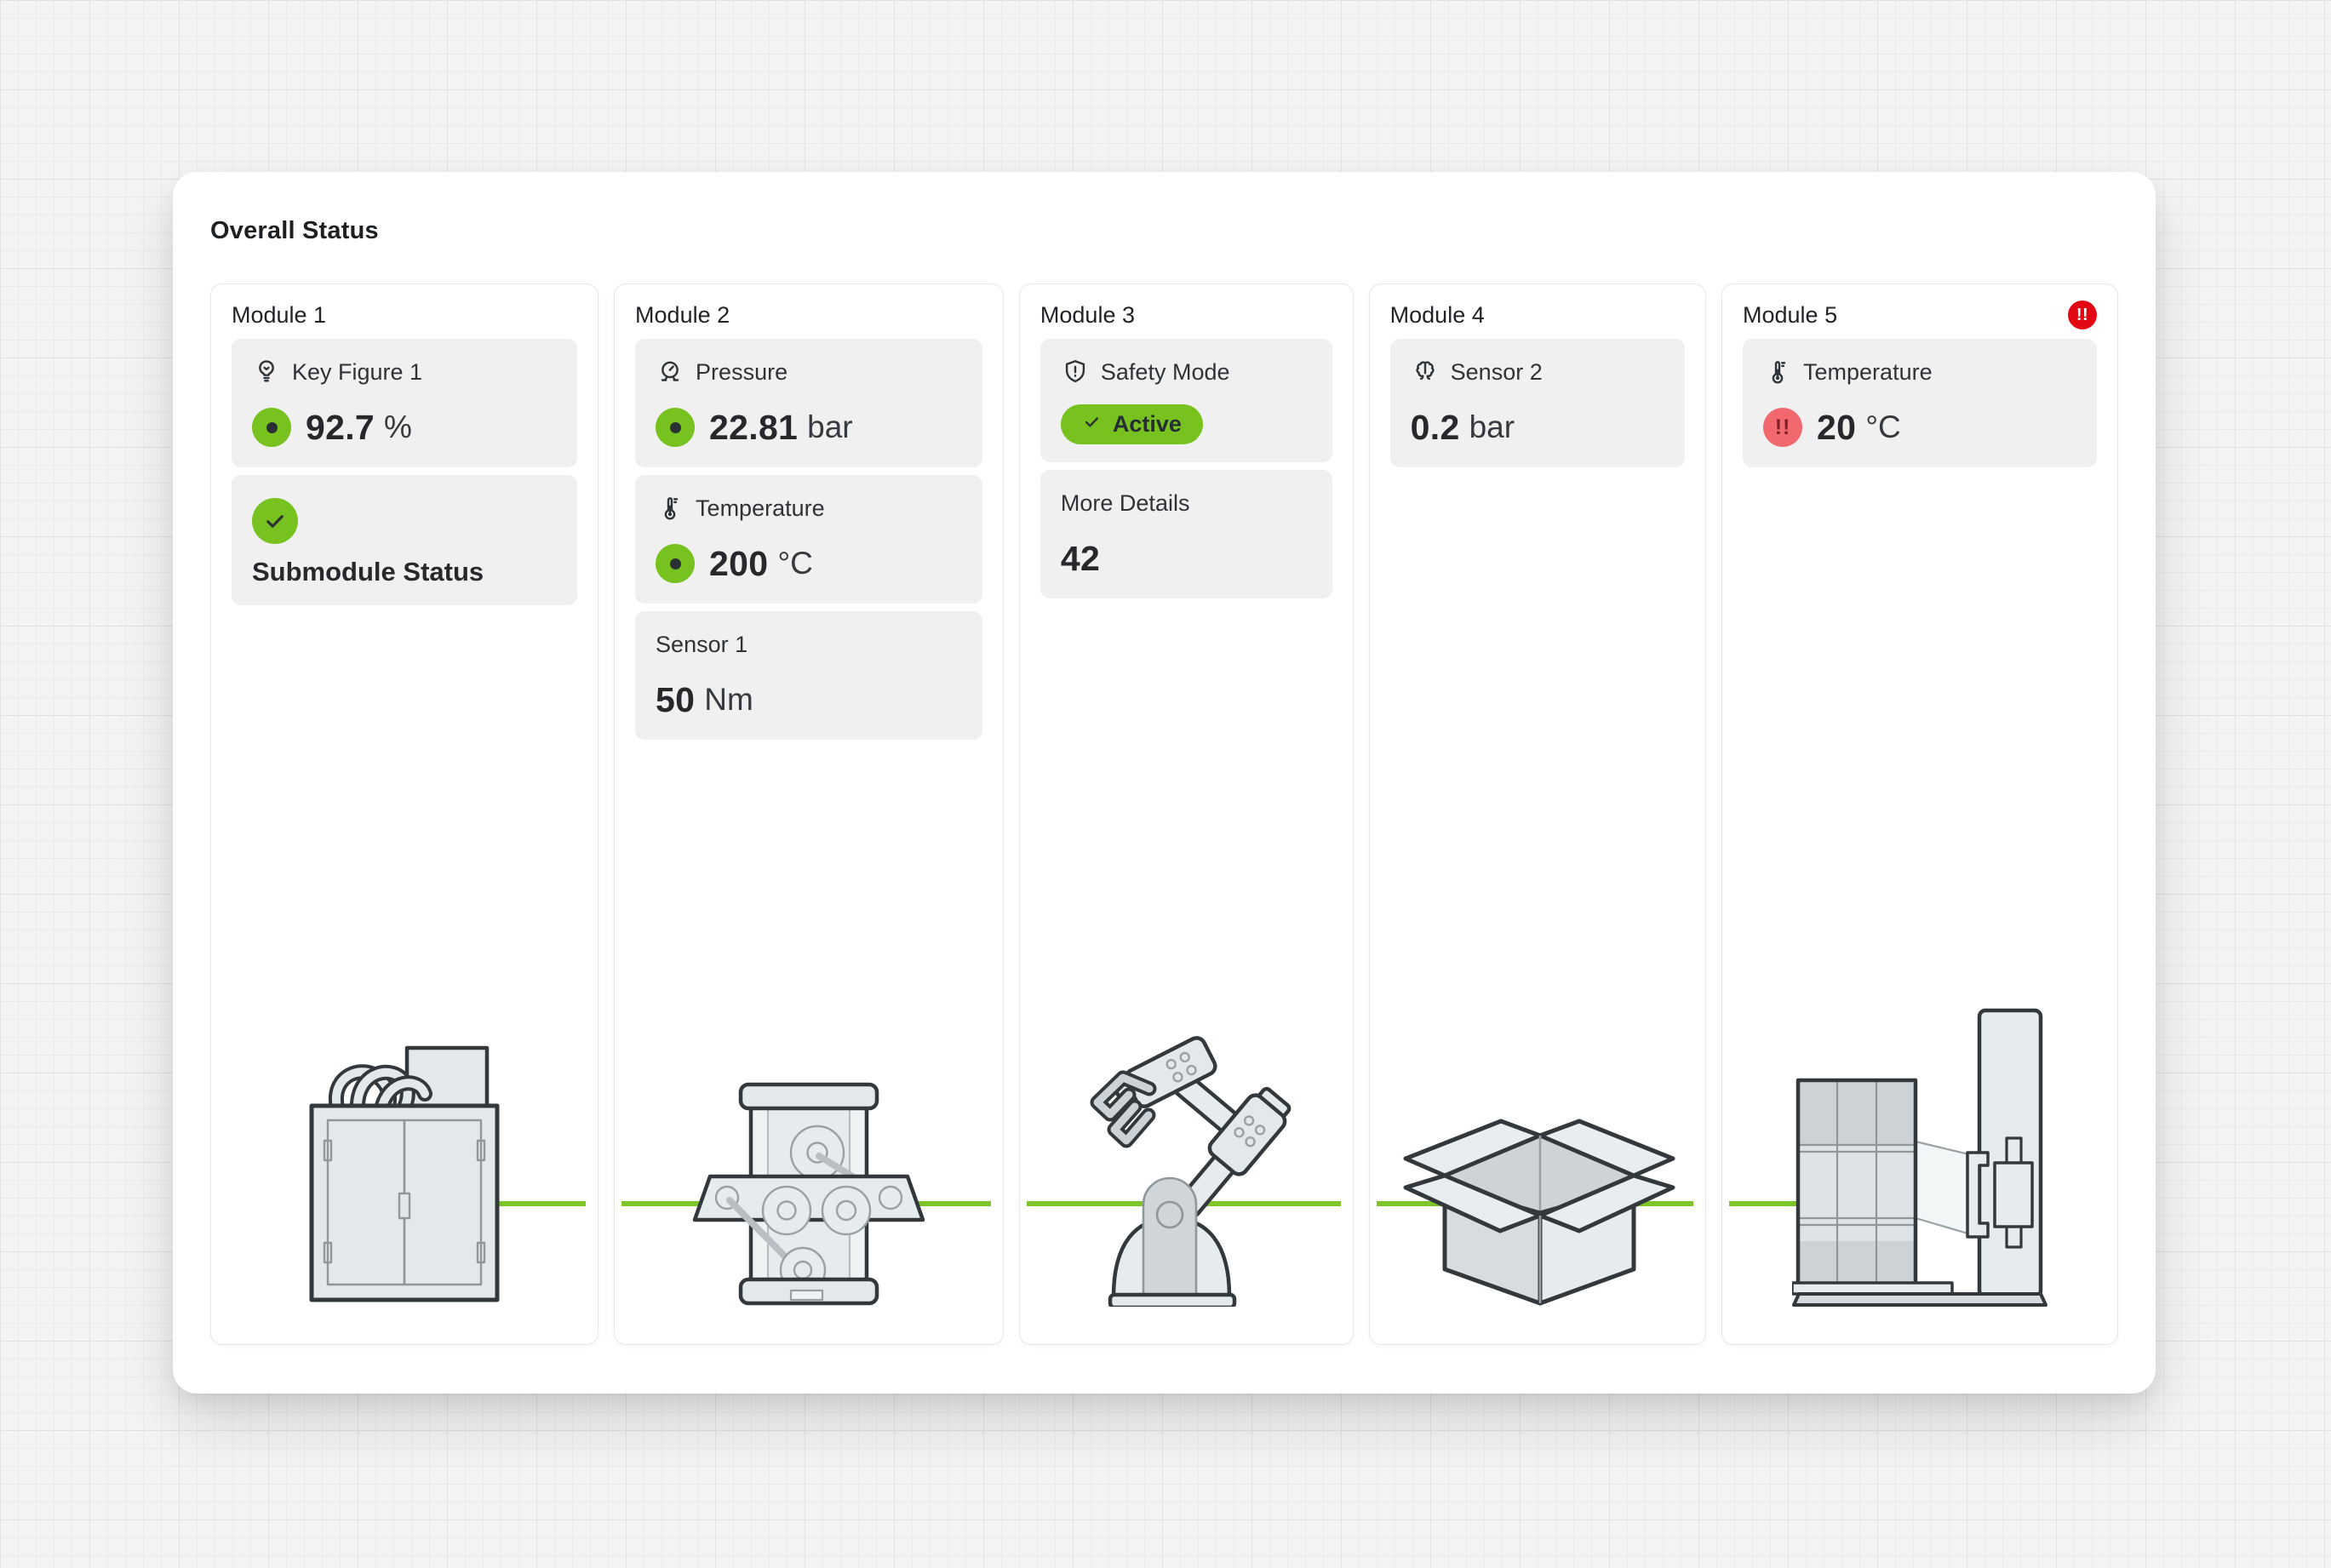 Image resolution: width=2331 pixels, height=1568 pixels. What do you see at coordinates (1186, 315) in the screenshot?
I see `card-header: Module 3` at bounding box center [1186, 315].